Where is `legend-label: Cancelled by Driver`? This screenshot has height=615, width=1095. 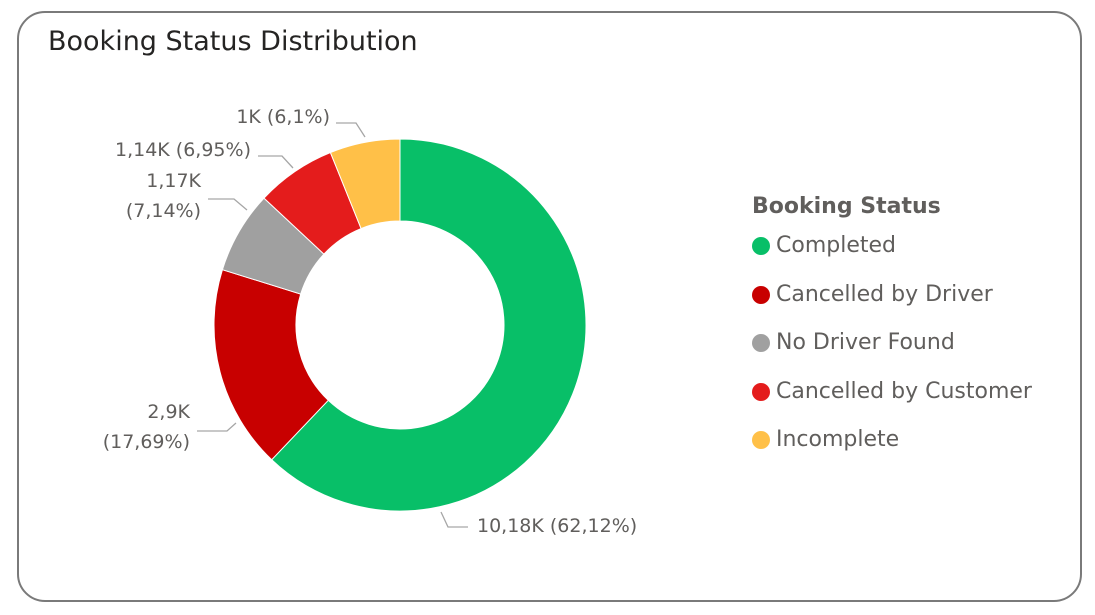
legend-label: Cancelled by Driver is located at coordinates (884, 295).